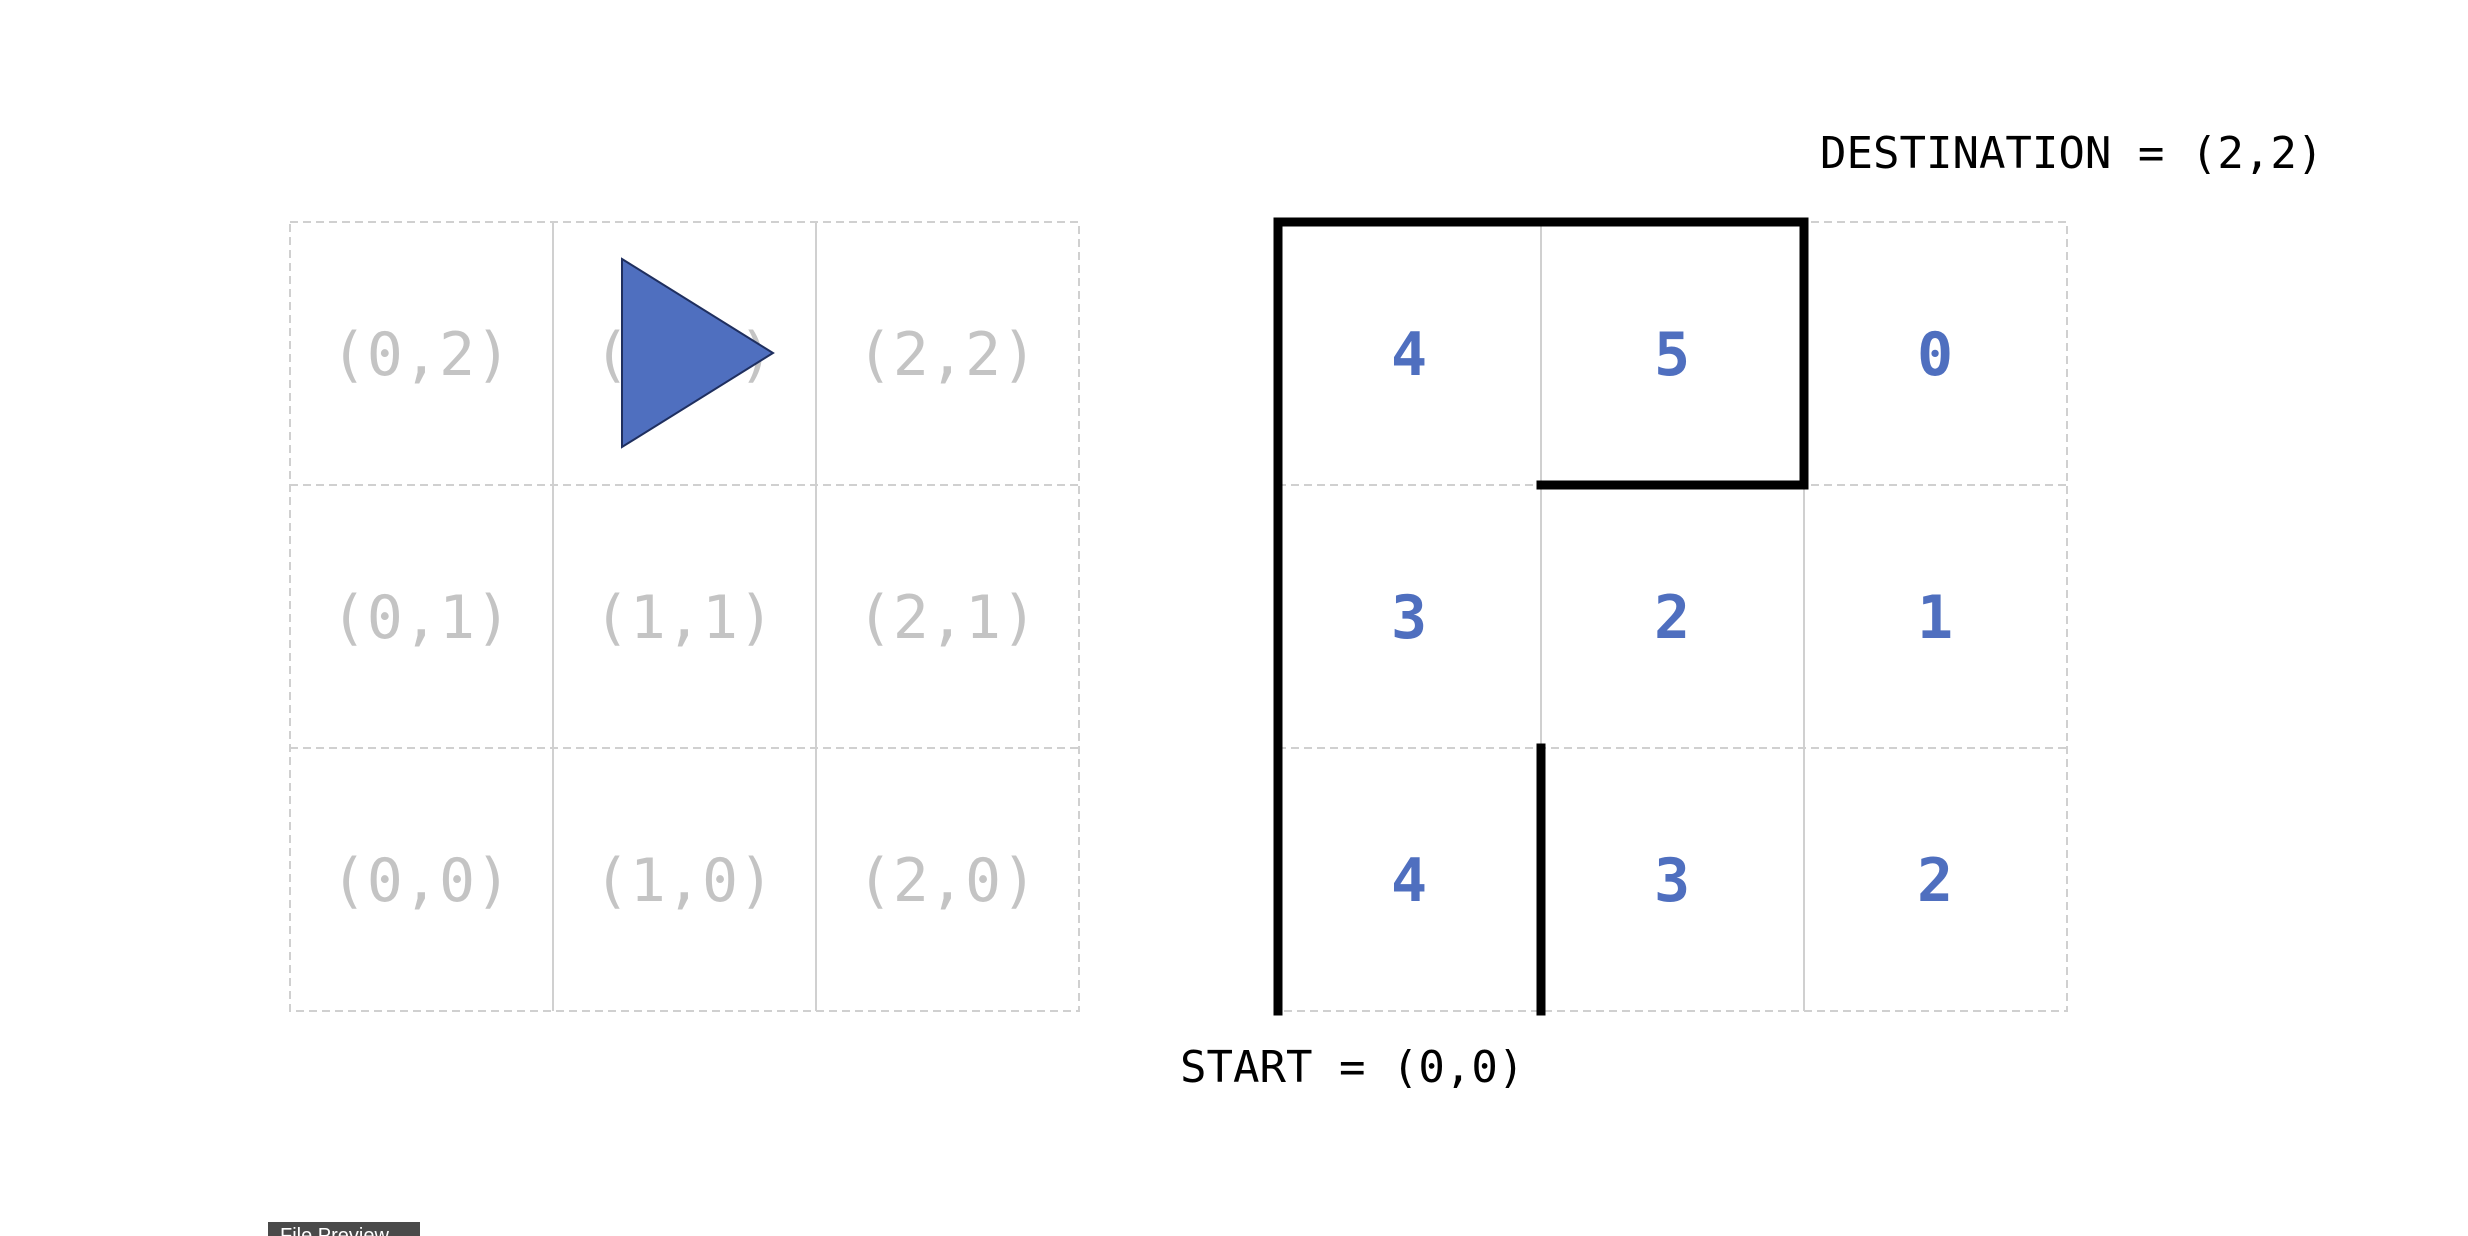  What do you see at coordinates (1352, 1067) in the screenshot?
I see `start-label: START = (0,0)` at bounding box center [1352, 1067].